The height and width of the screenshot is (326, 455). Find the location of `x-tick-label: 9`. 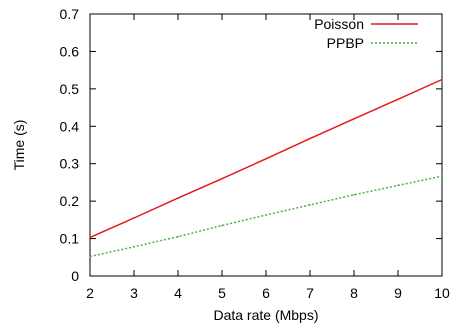

x-tick-label: 9 is located at coordinates (398, 293).